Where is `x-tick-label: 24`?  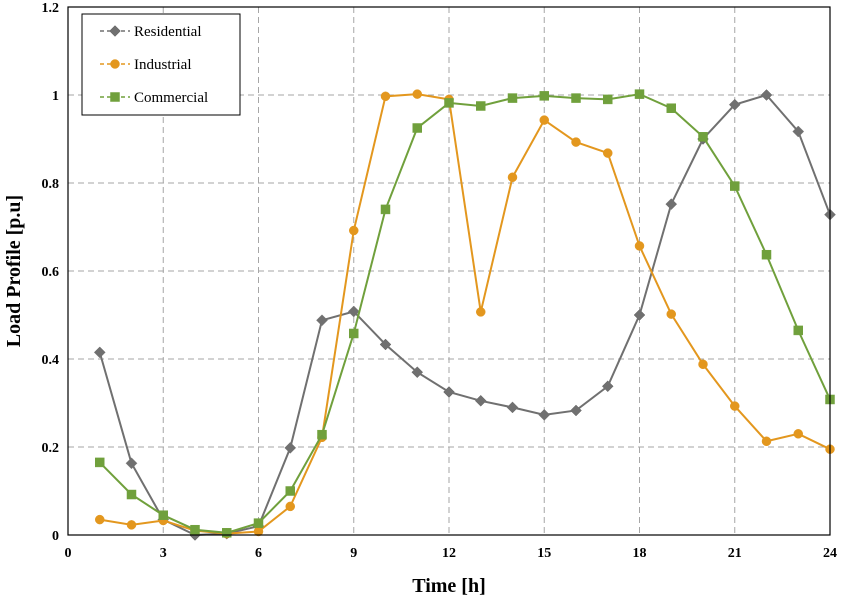 x-tick-label: 24 is located at coordinates (830, 553).